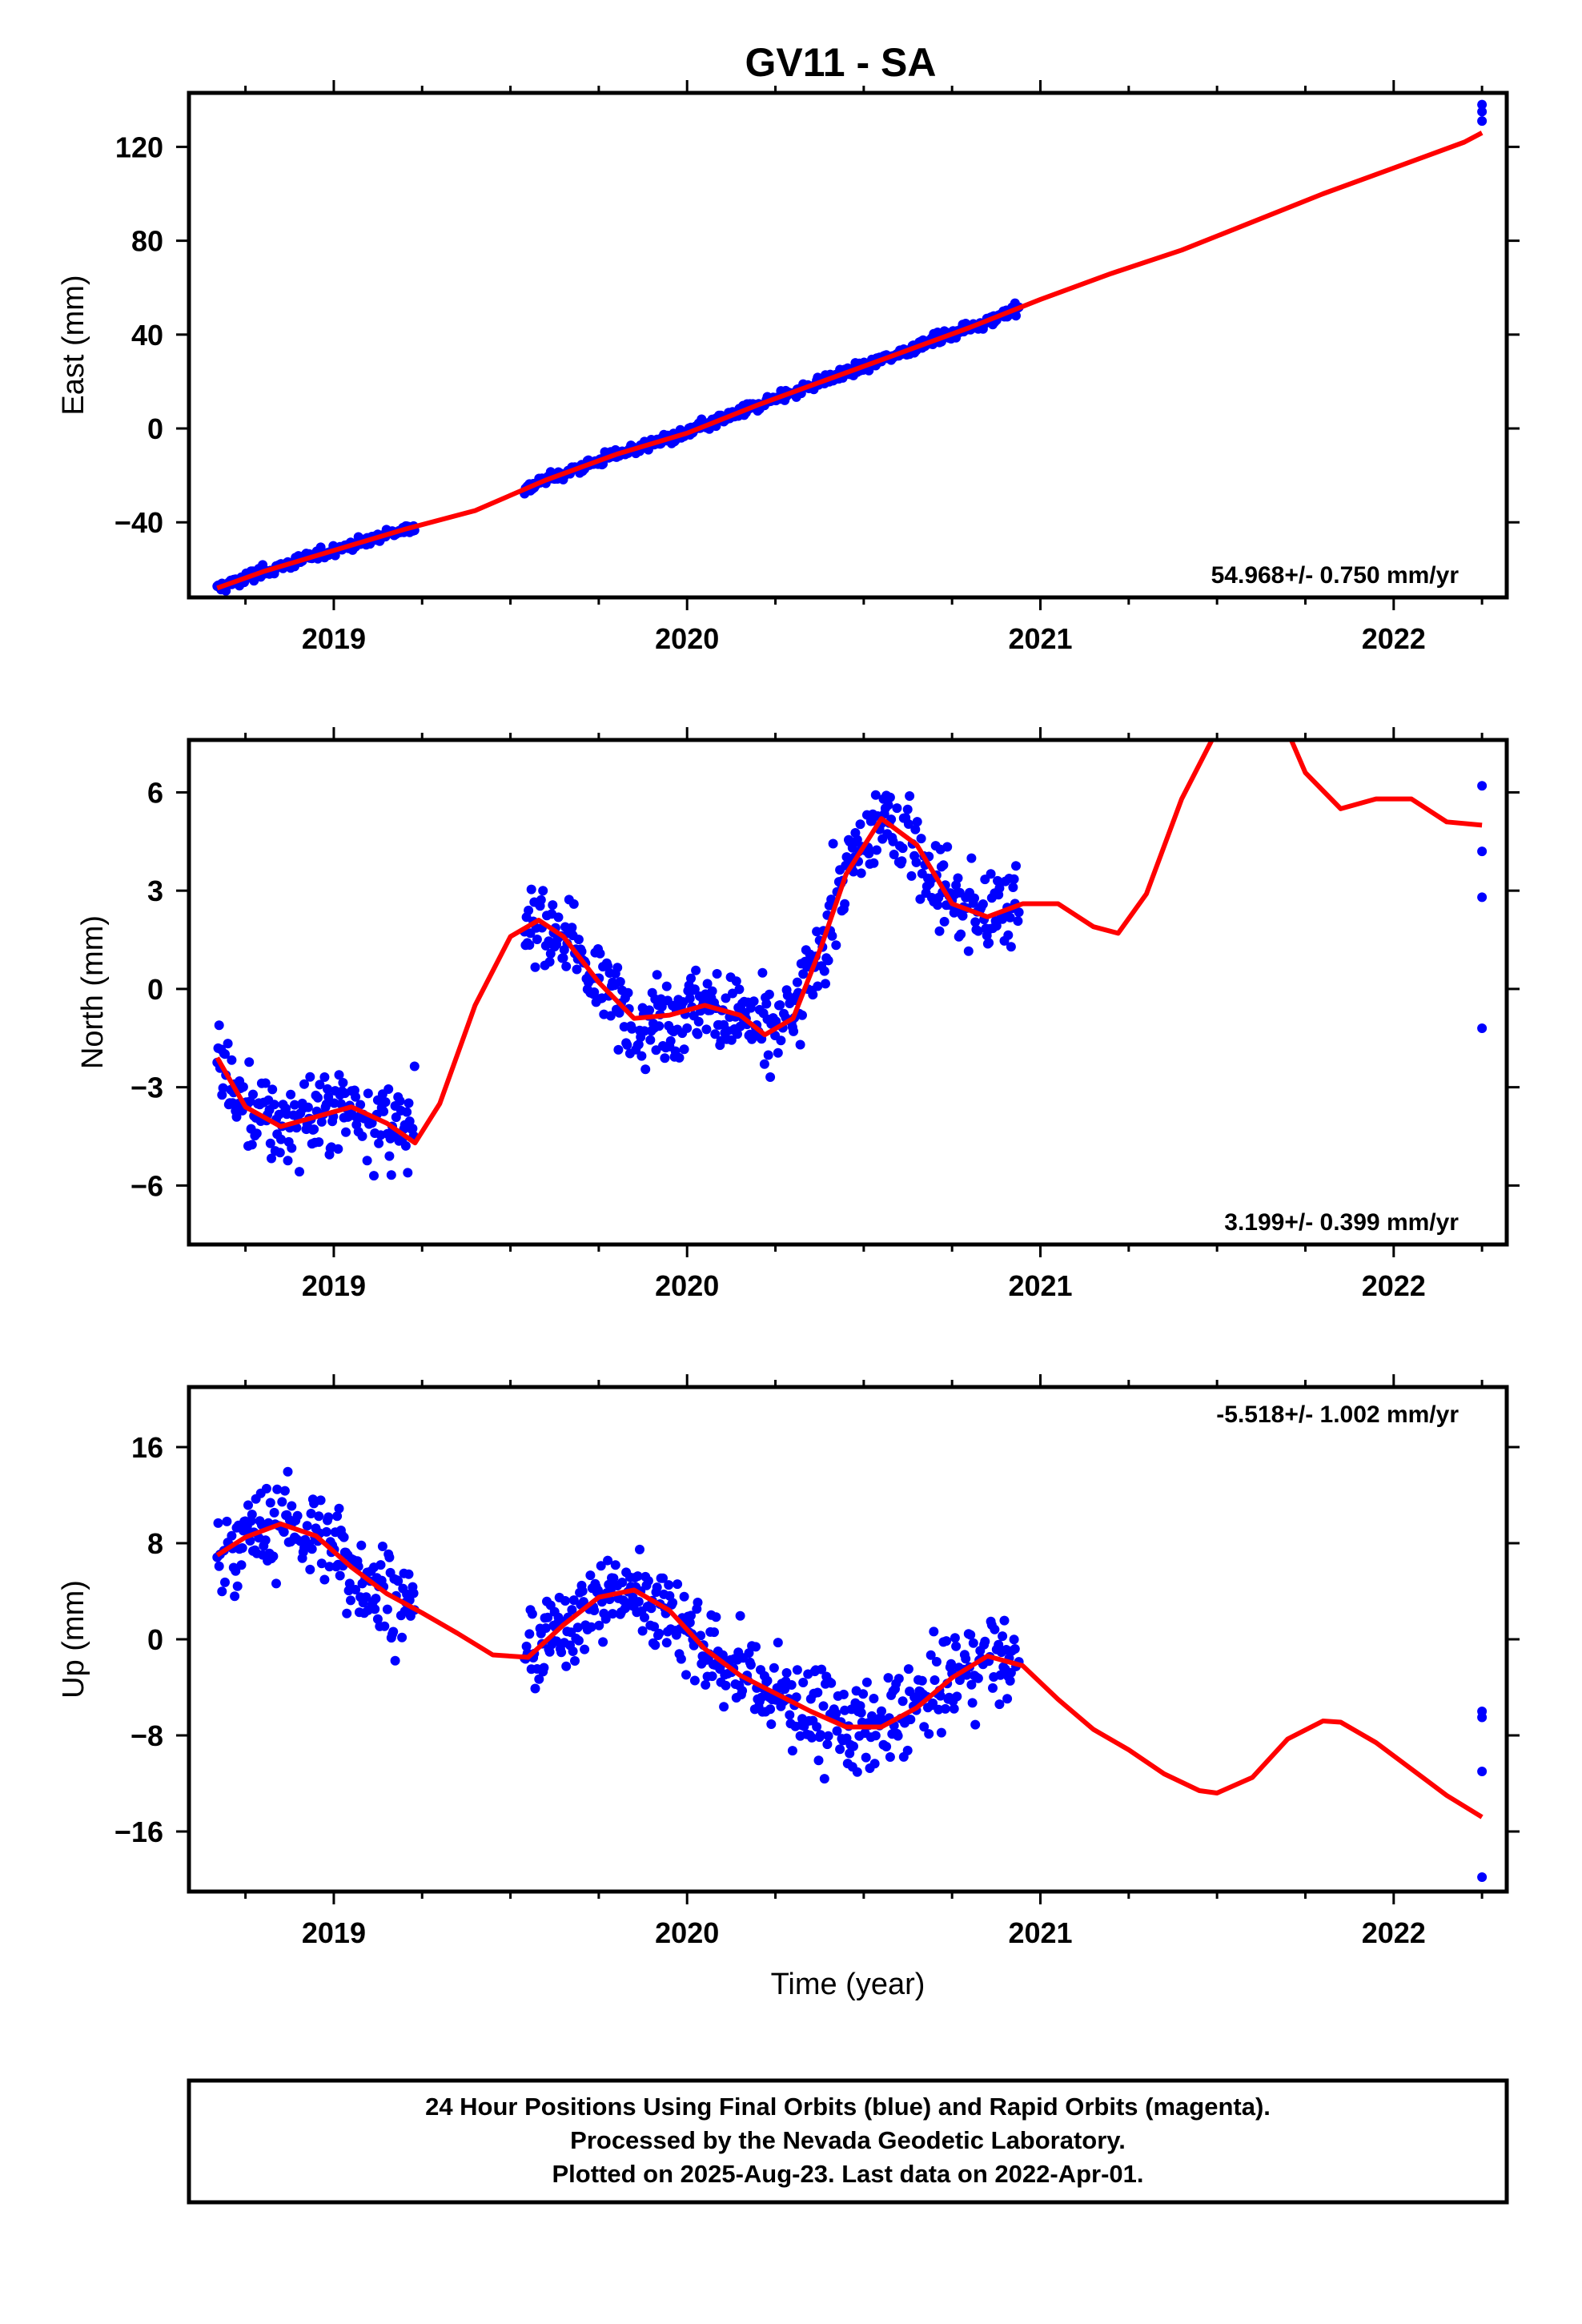 Image resolution: width=1582 pixels, height=2324 pixels. Describe the element at coordinates (155, 989) in the screenshot. I see `north-y-tick-label: 0` at that location.